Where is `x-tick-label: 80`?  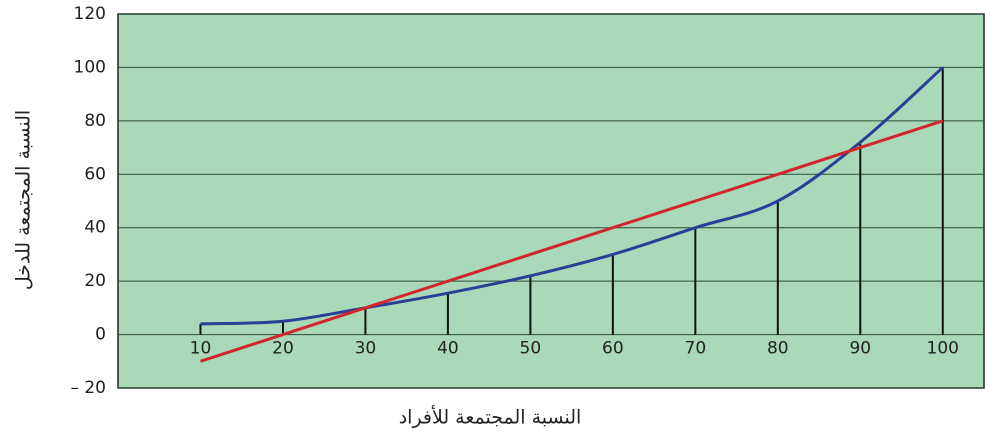
x-tick-label: 80 is located at coordinates (778, 349).